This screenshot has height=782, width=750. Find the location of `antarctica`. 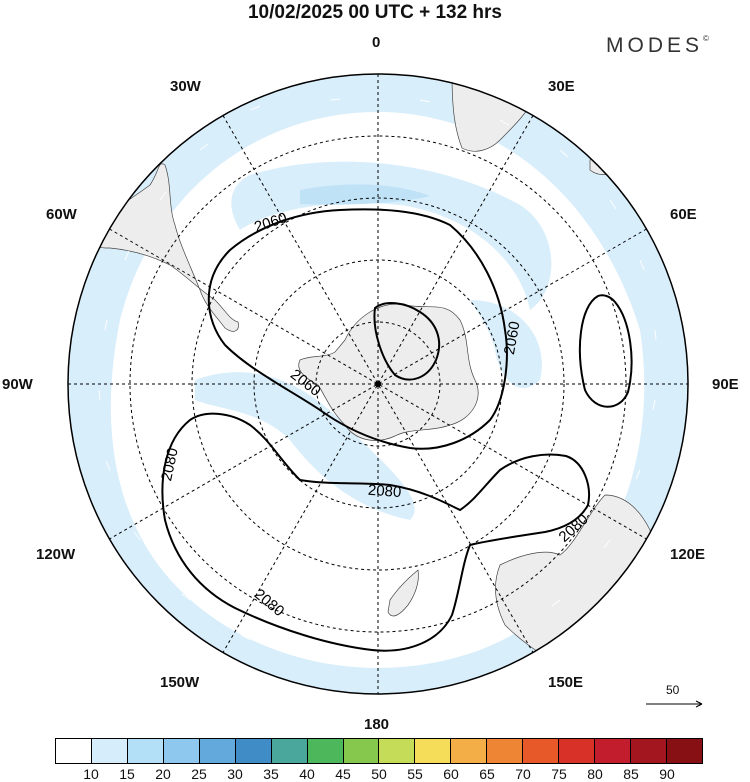

antarctica is located at coordinates (388, 372).